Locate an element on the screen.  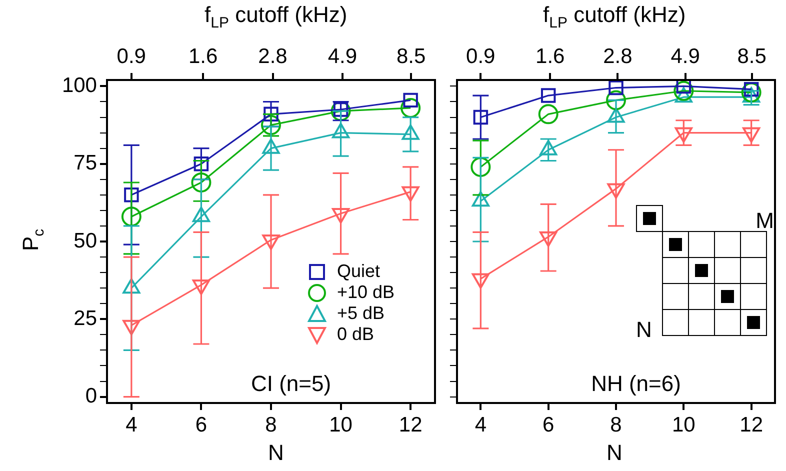
legend-label: +10 dB is located at coordinates (366, 292).